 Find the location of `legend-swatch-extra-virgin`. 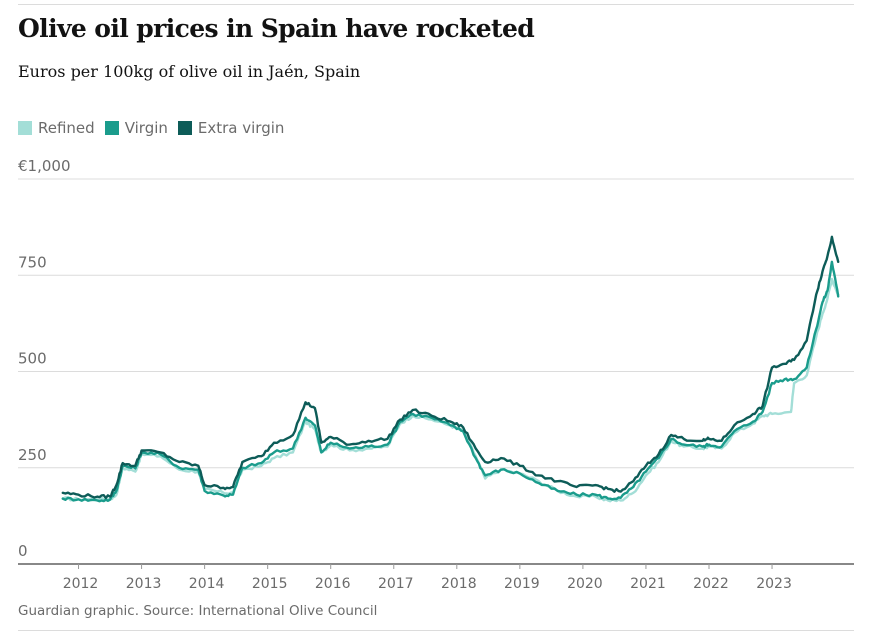

legend-swatch-extra-virgin is located at coordinates (184, 128).